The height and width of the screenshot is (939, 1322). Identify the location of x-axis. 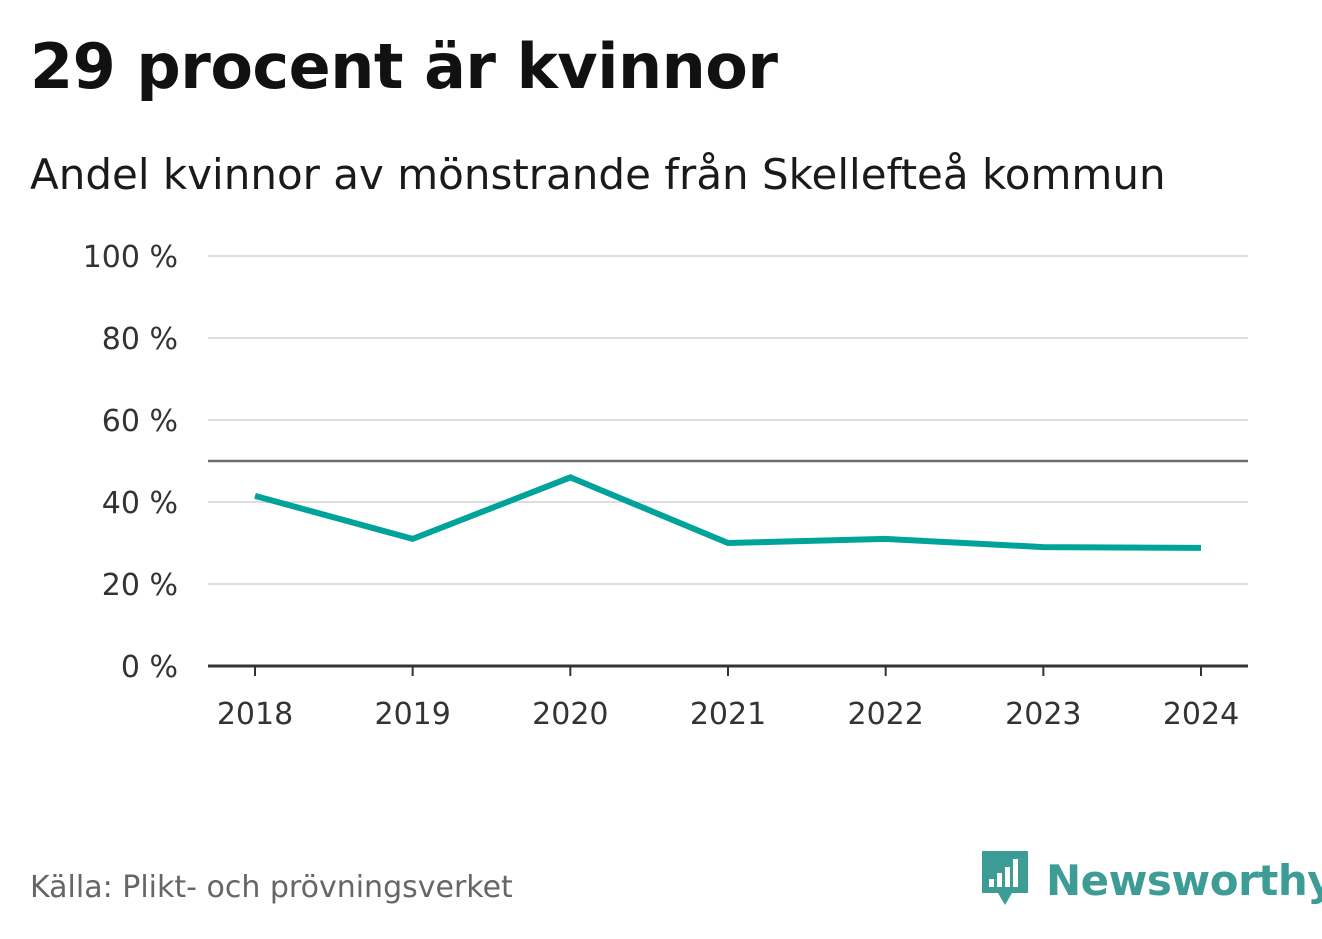
(728, 670).